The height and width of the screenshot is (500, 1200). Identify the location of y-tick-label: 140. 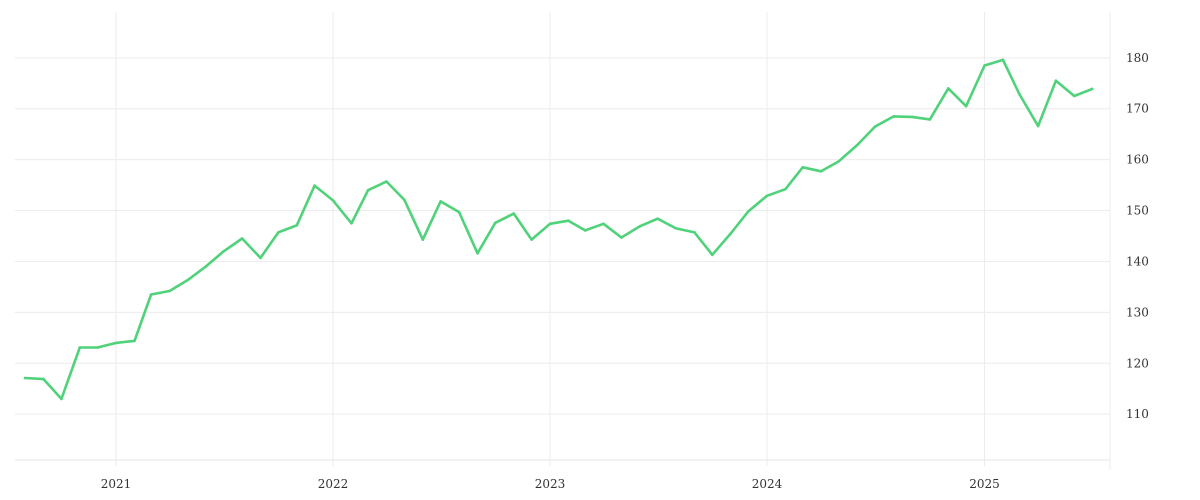
(1137, 261).